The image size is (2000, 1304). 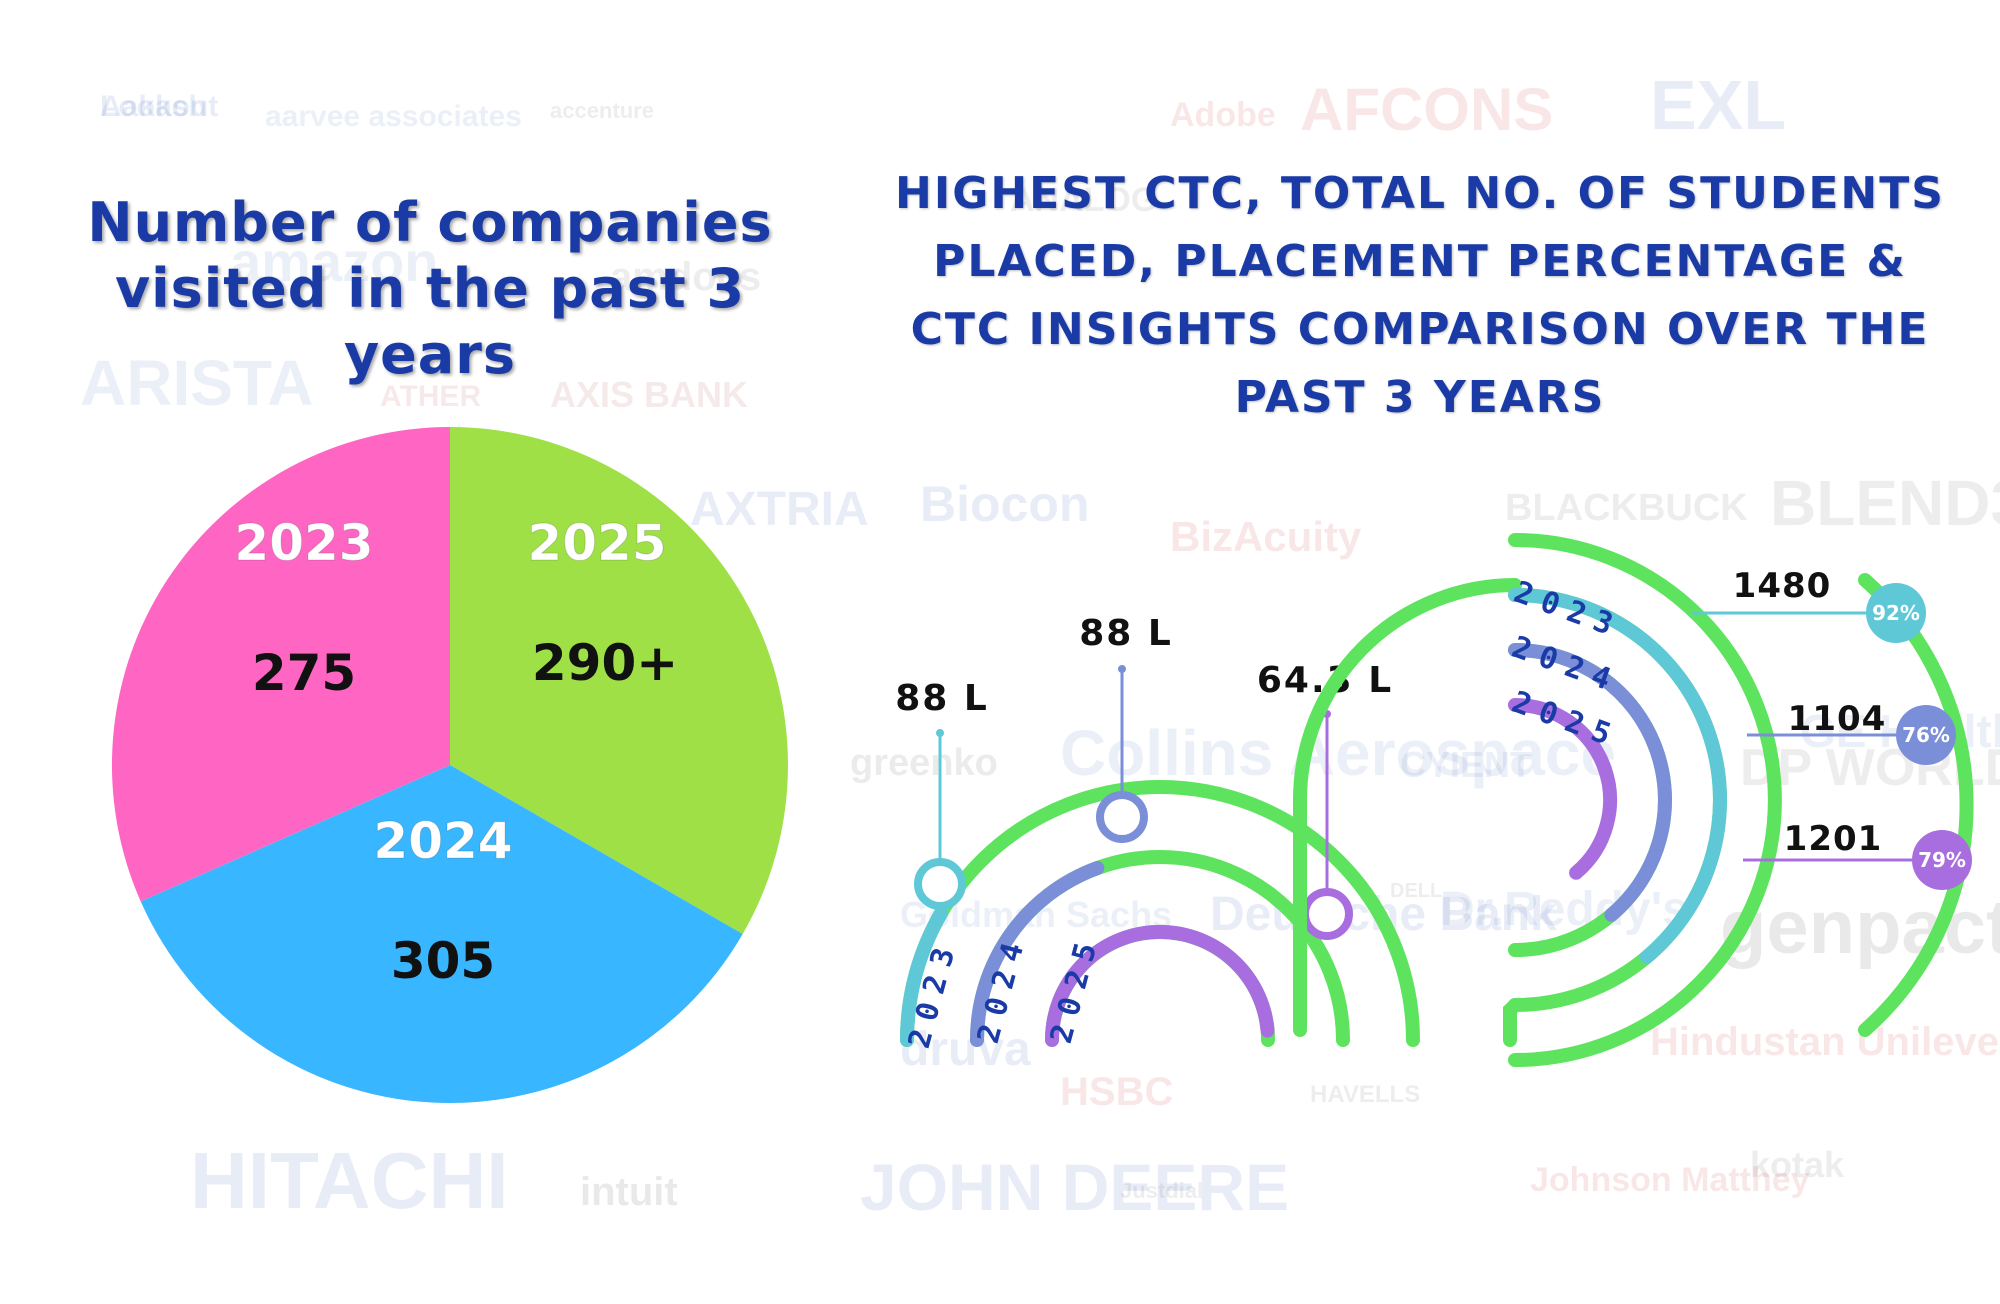 I want to click on background-logo: intuit, so click(x=629, y=1192).